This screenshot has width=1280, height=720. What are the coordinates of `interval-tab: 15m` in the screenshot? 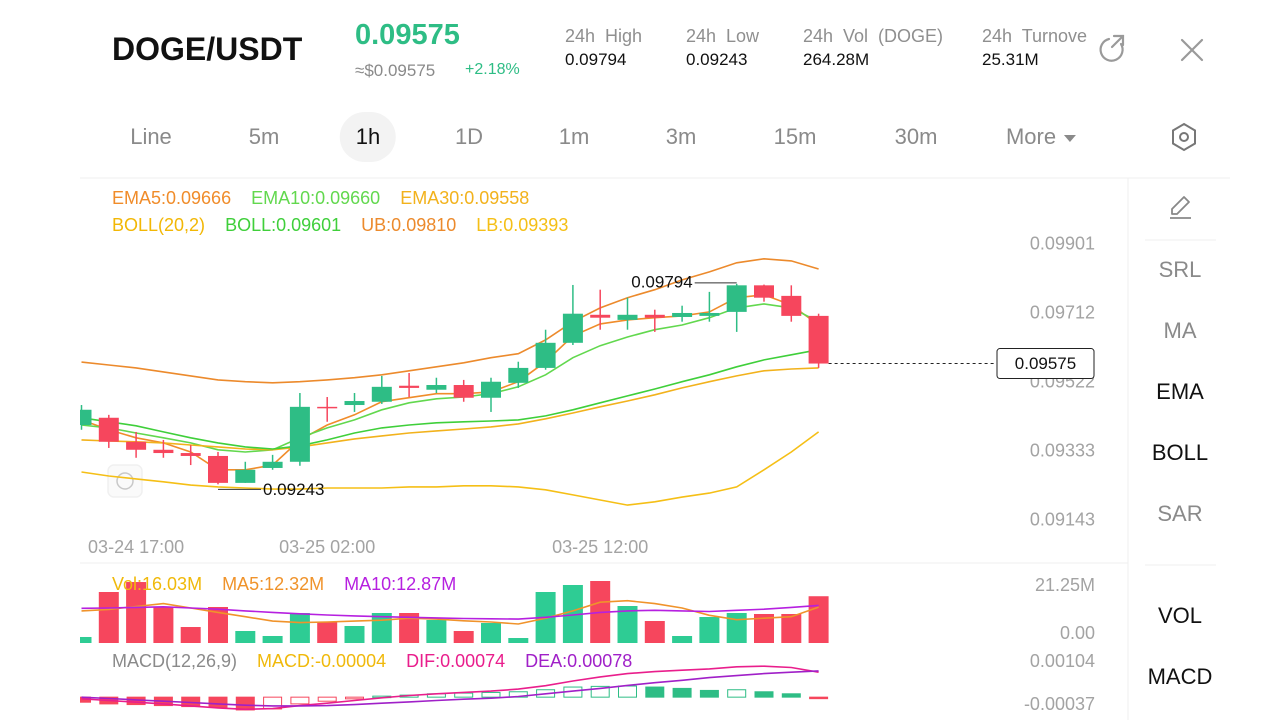 It's located at (795, 137).